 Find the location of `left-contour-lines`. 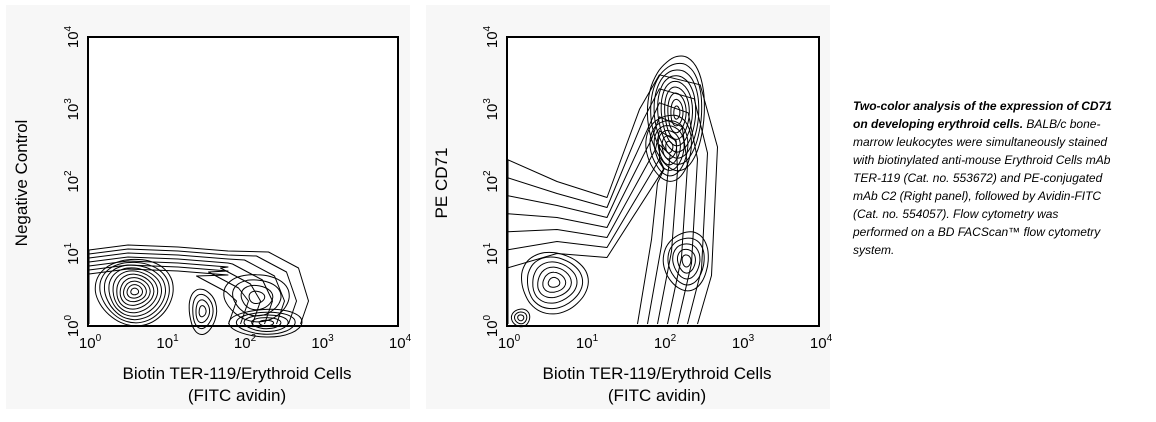

left-contour-lines is located at coordinates (198, 291).